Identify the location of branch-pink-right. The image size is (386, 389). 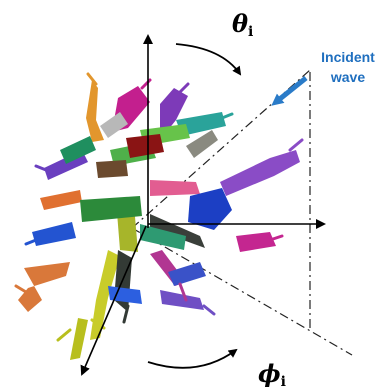
(175, 188).